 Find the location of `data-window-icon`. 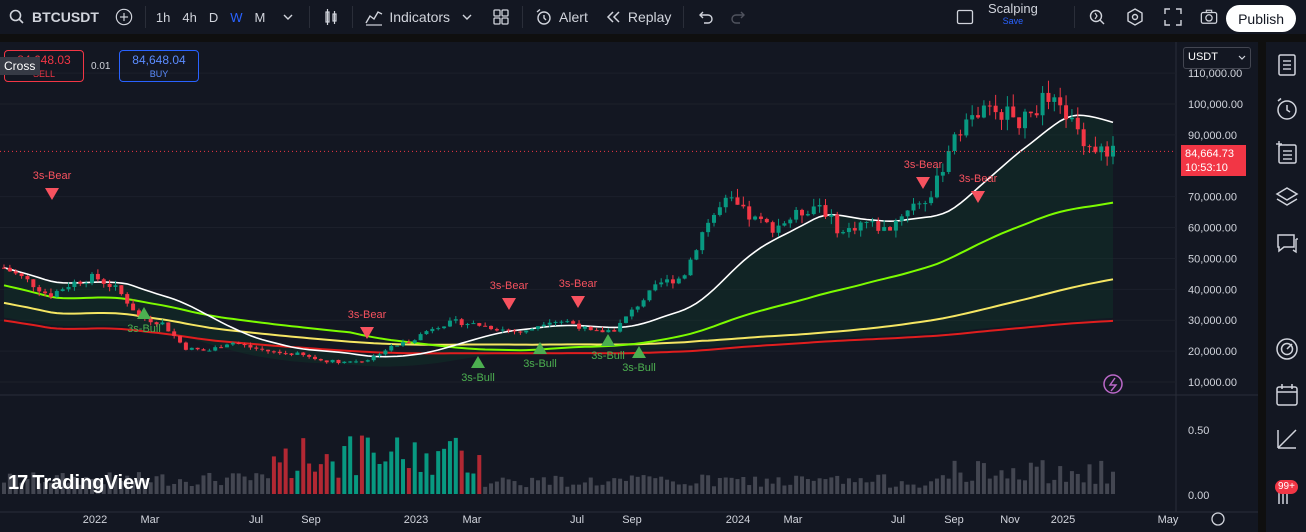

data-window-icon is located at coordinates (1287, 349).